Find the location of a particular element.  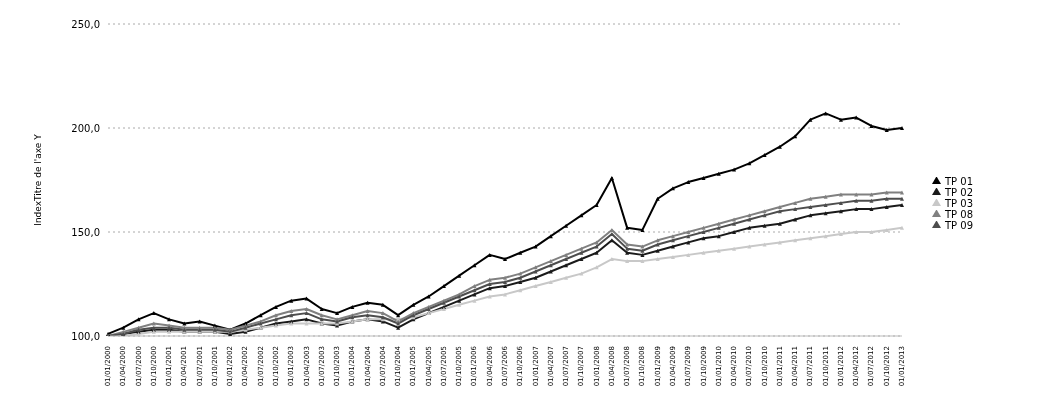

legend-label: TP 08 is located at coordinates (959, 214).